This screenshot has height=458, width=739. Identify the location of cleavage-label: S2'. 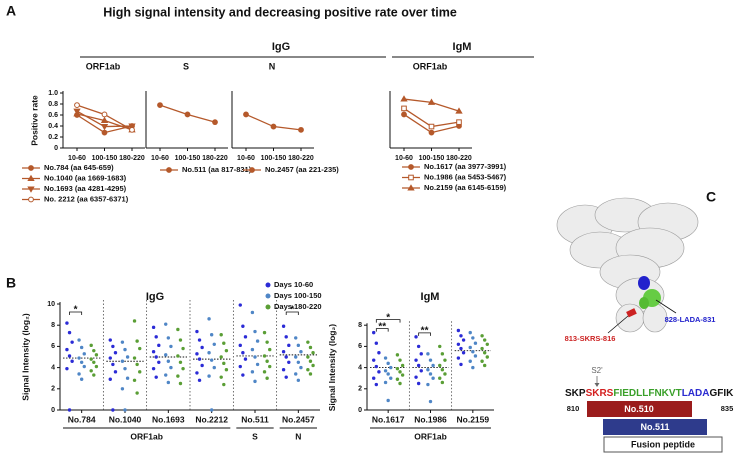
(597, 370).